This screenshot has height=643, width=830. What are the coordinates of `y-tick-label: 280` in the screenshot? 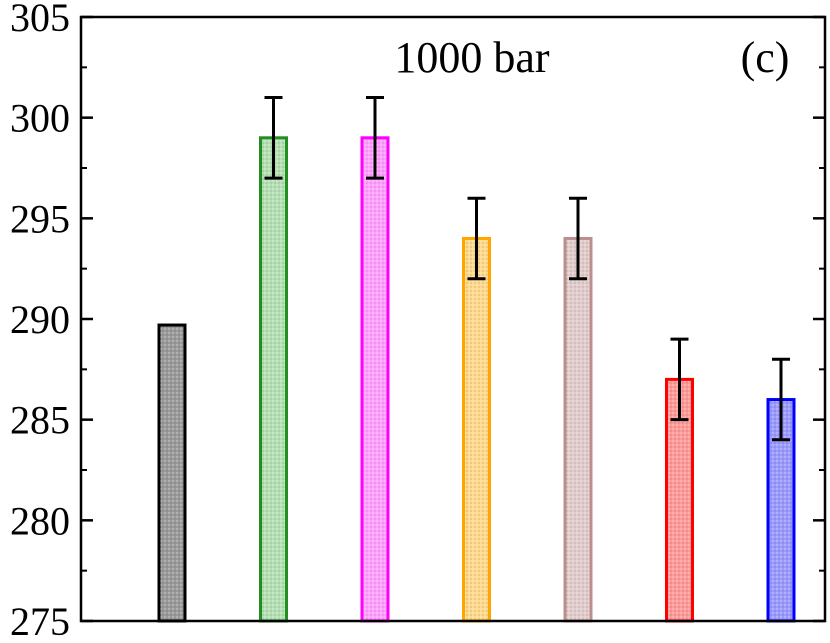 It's located at (40, 520).